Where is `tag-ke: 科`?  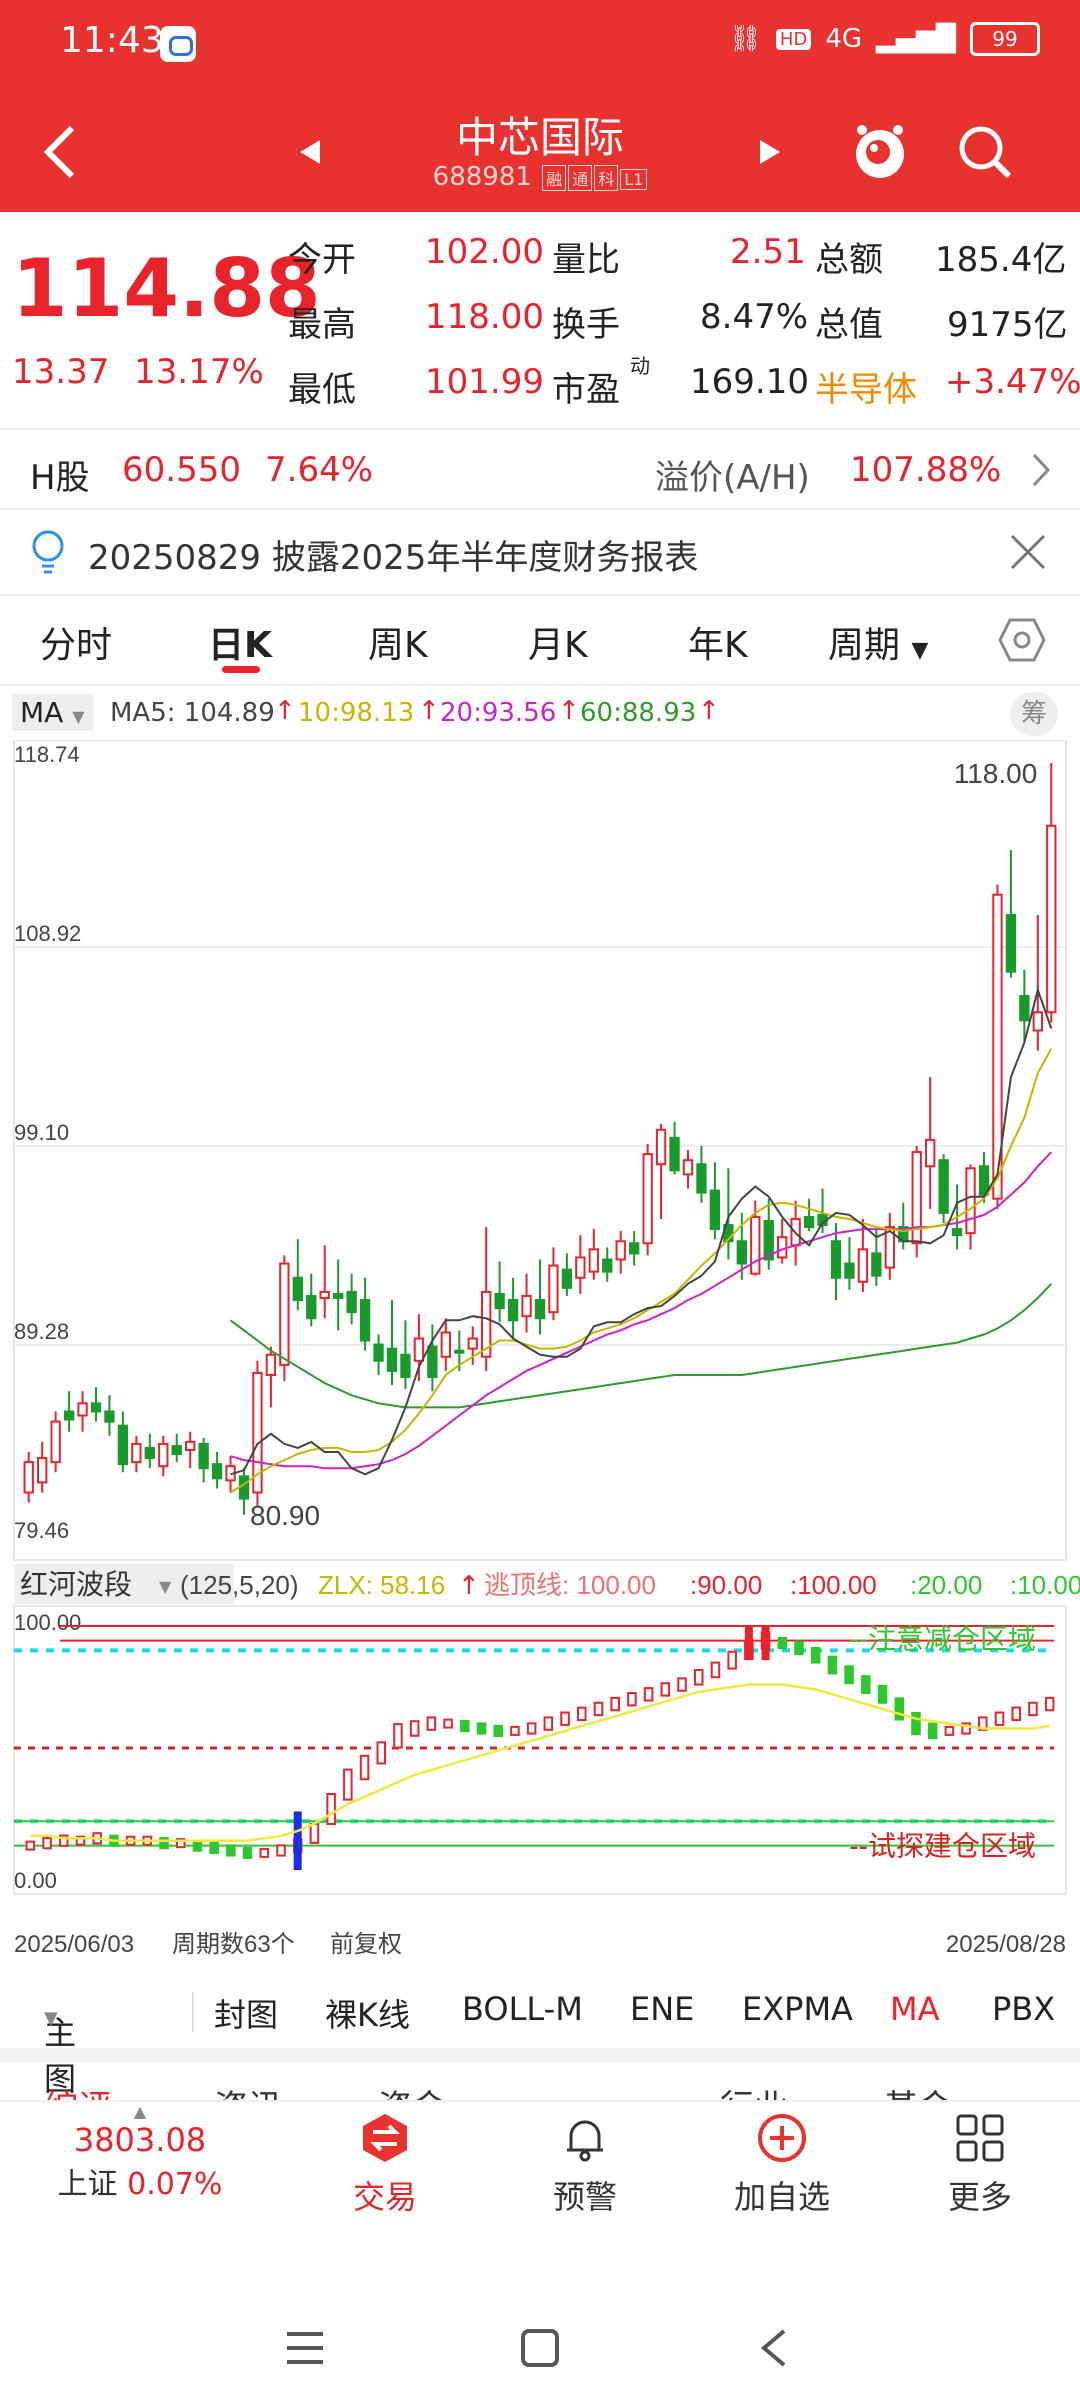 tag-ke: 科 is located at coordinates (606, 178).